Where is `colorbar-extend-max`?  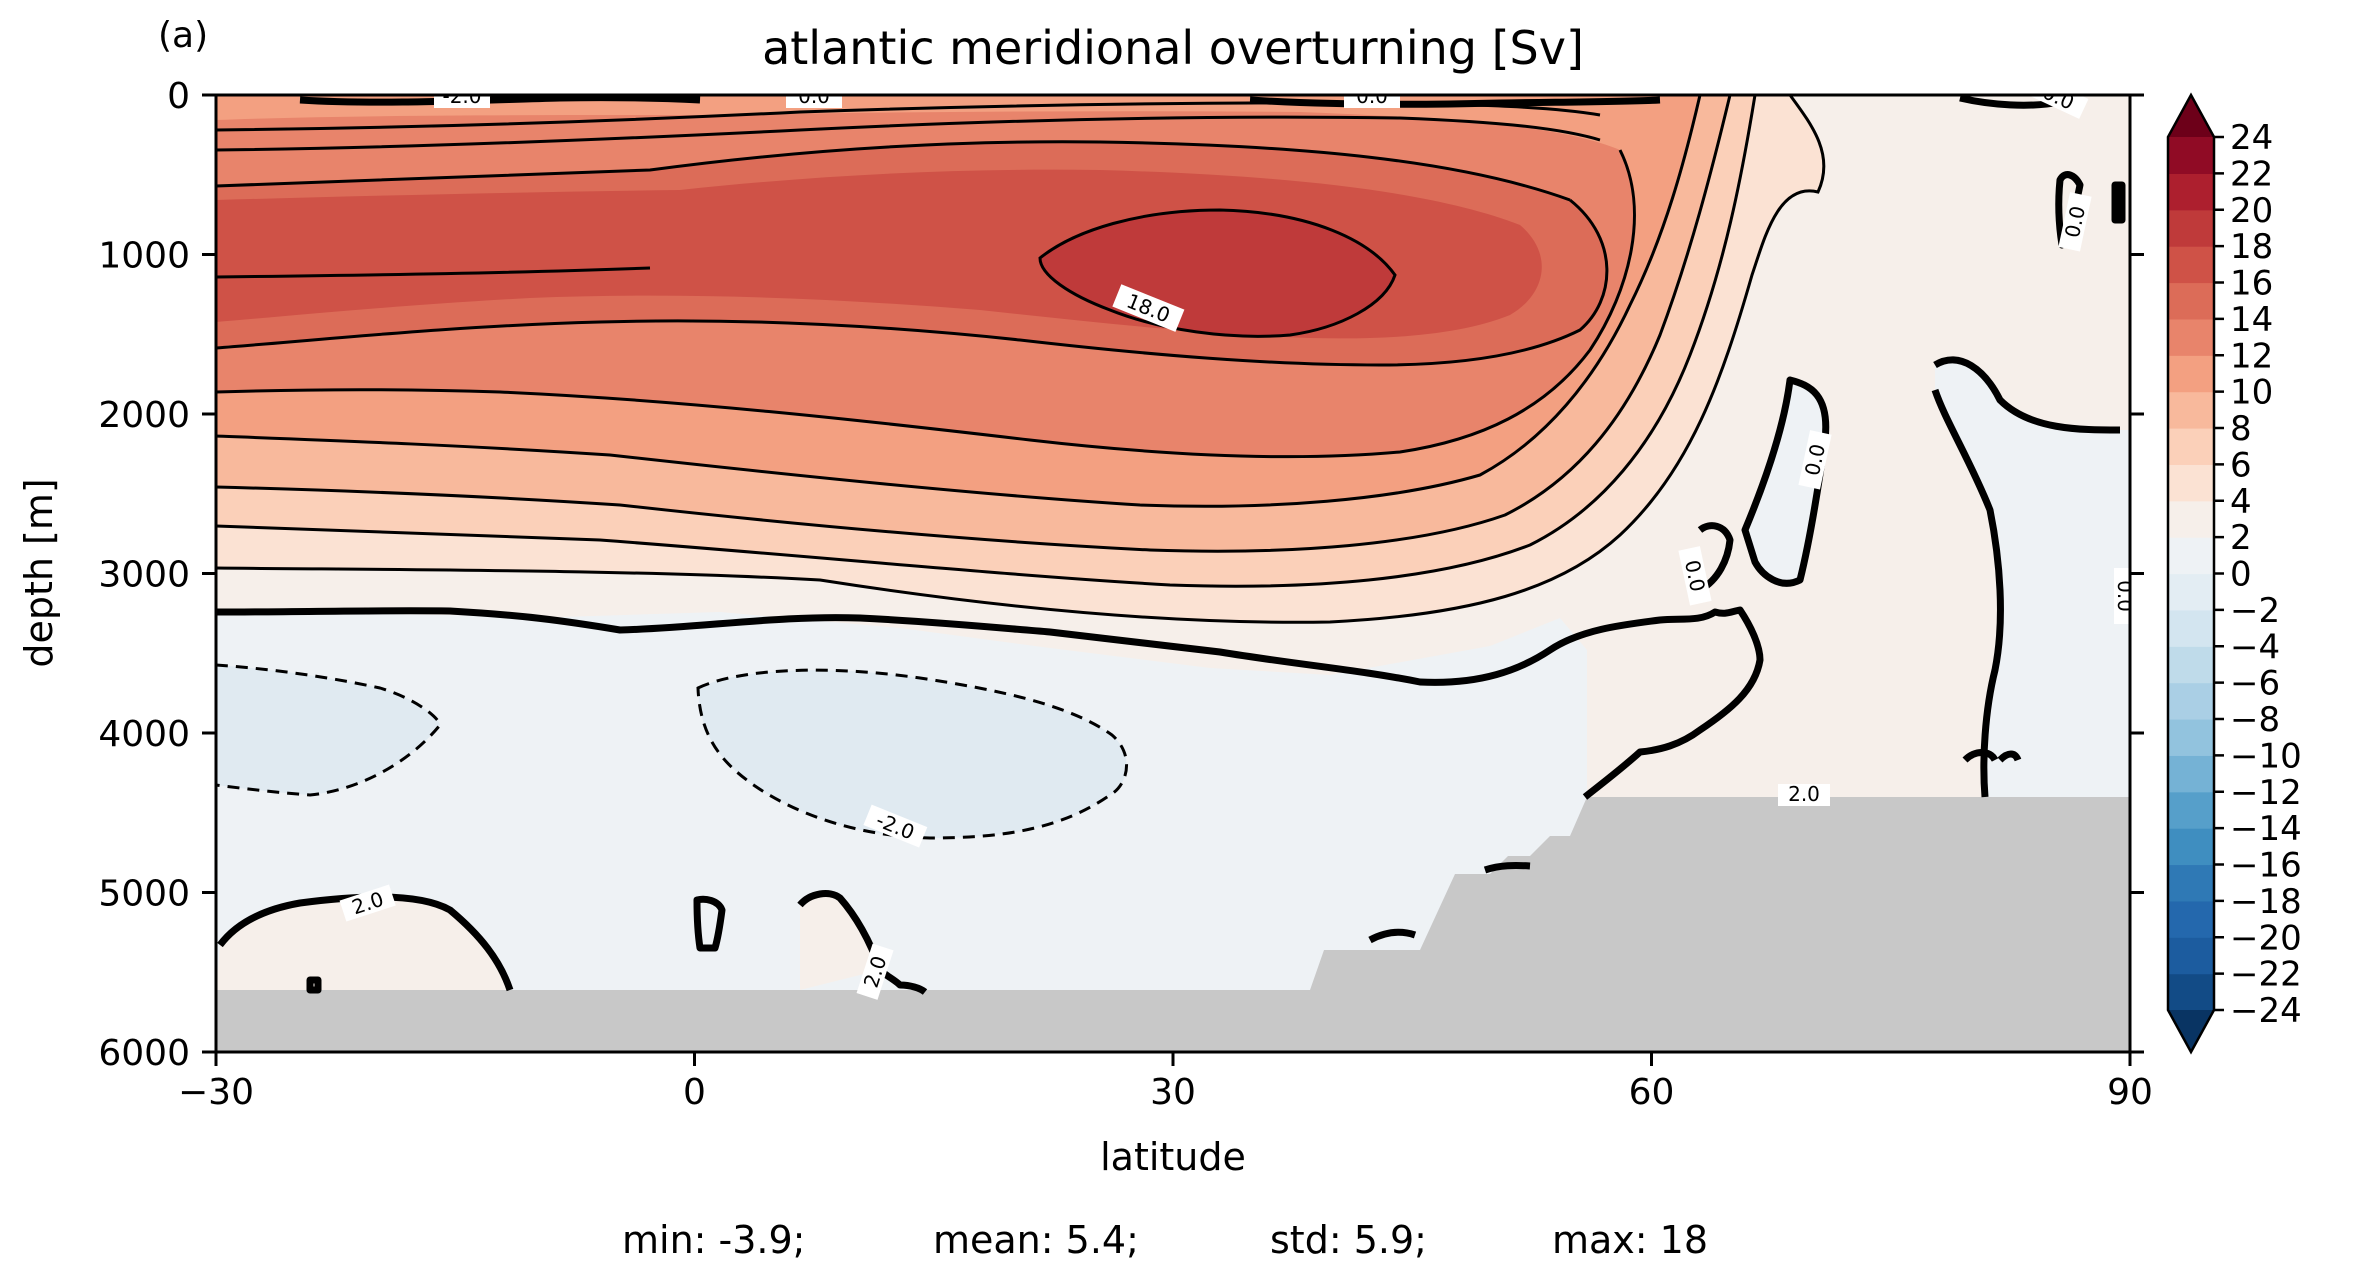 colorbar-extend-max is located at coordinates (2191, 116).